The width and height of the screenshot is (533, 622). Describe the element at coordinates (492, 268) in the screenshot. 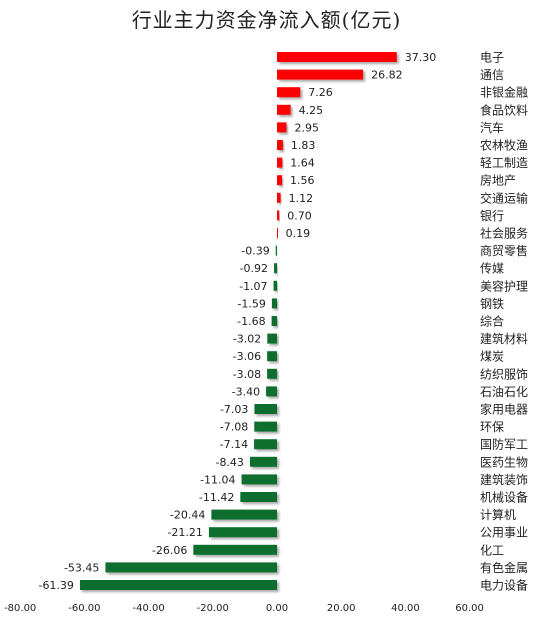

I see `category-label-传媒: 传媒` at that location.